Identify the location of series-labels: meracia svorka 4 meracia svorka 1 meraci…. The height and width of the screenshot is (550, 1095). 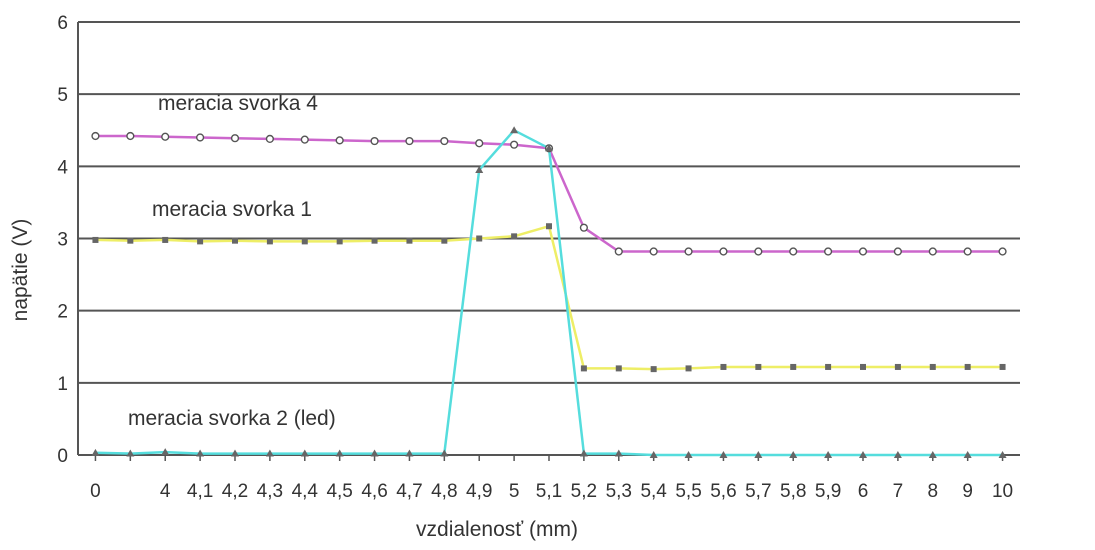
(232, 261).